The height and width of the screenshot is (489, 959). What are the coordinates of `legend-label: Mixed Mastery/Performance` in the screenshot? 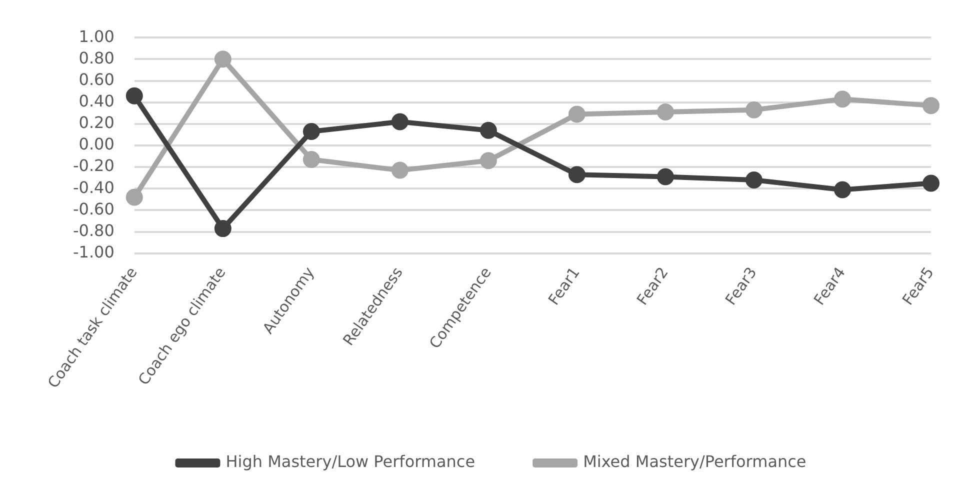 It's located at (694, 462).